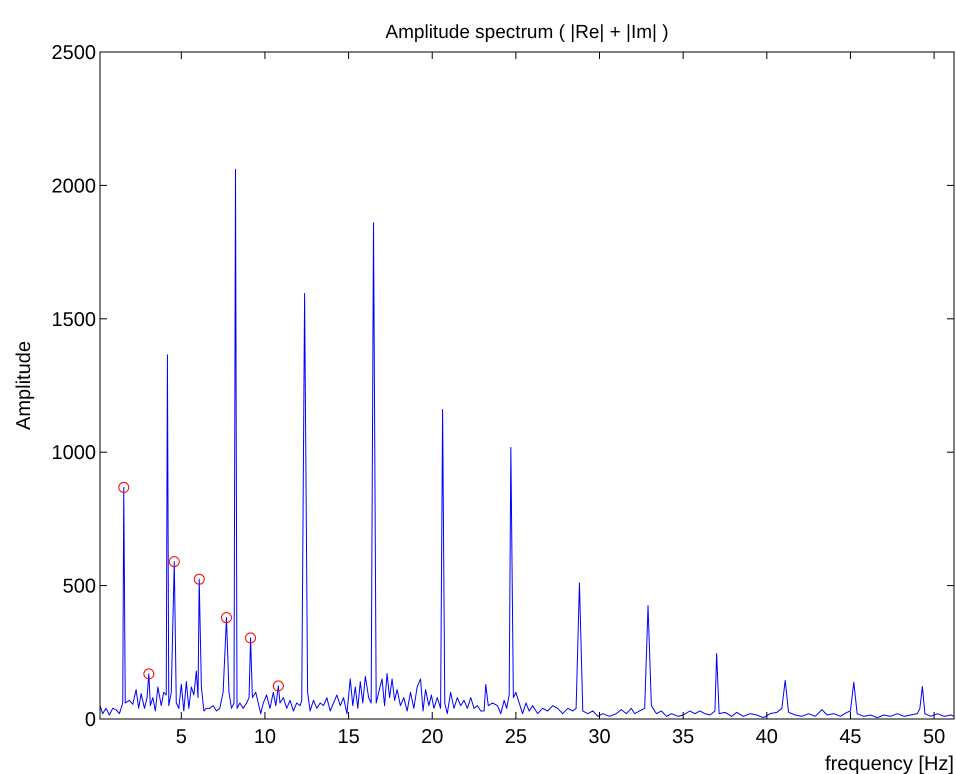  Describe the element at coordinates (181, 737) in the screenshot. I see `x-tick-label: 5` at that location.